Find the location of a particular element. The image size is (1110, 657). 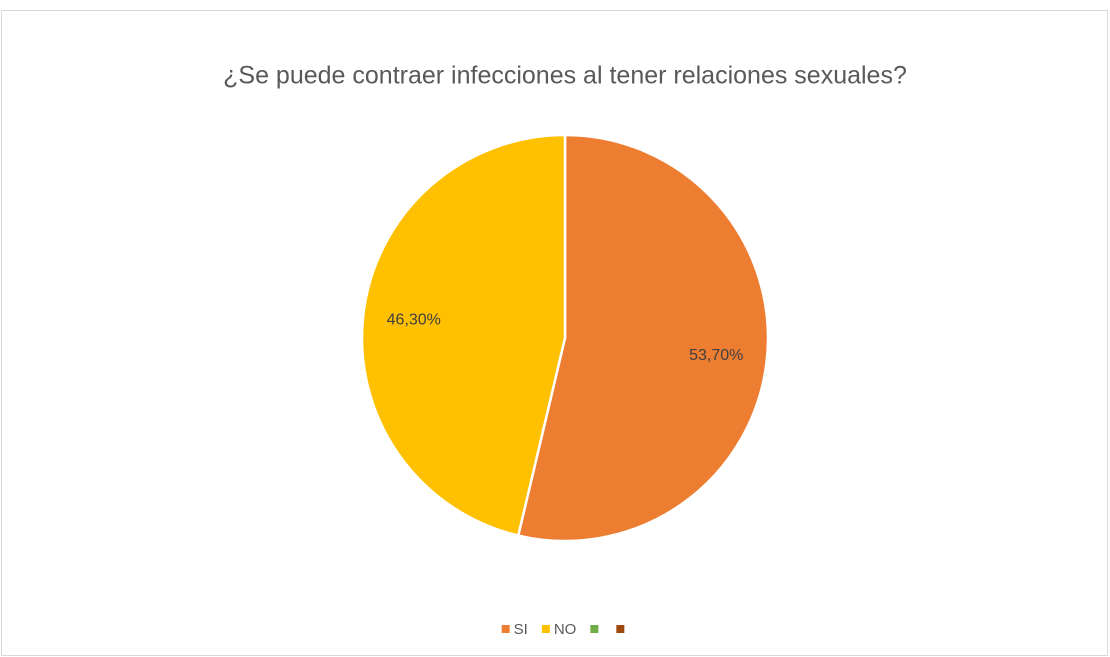

legend: SI NO is located at coordinates (563, 629).